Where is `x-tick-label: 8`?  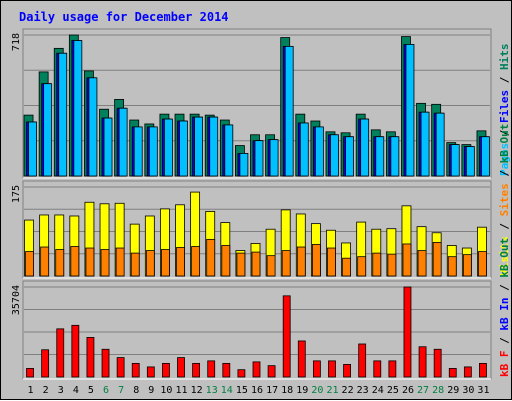 x-tick-label: 8 is located at coordinates (136, 390).